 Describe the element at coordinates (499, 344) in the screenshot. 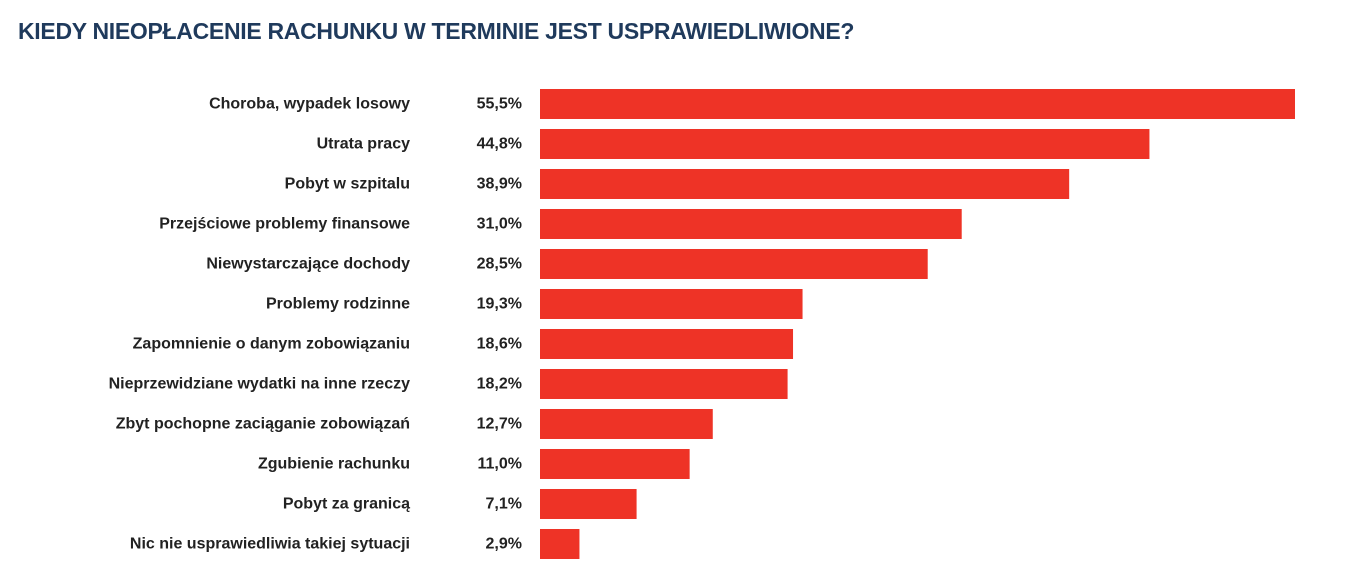

I see `value-label: 18,6%` at that location.